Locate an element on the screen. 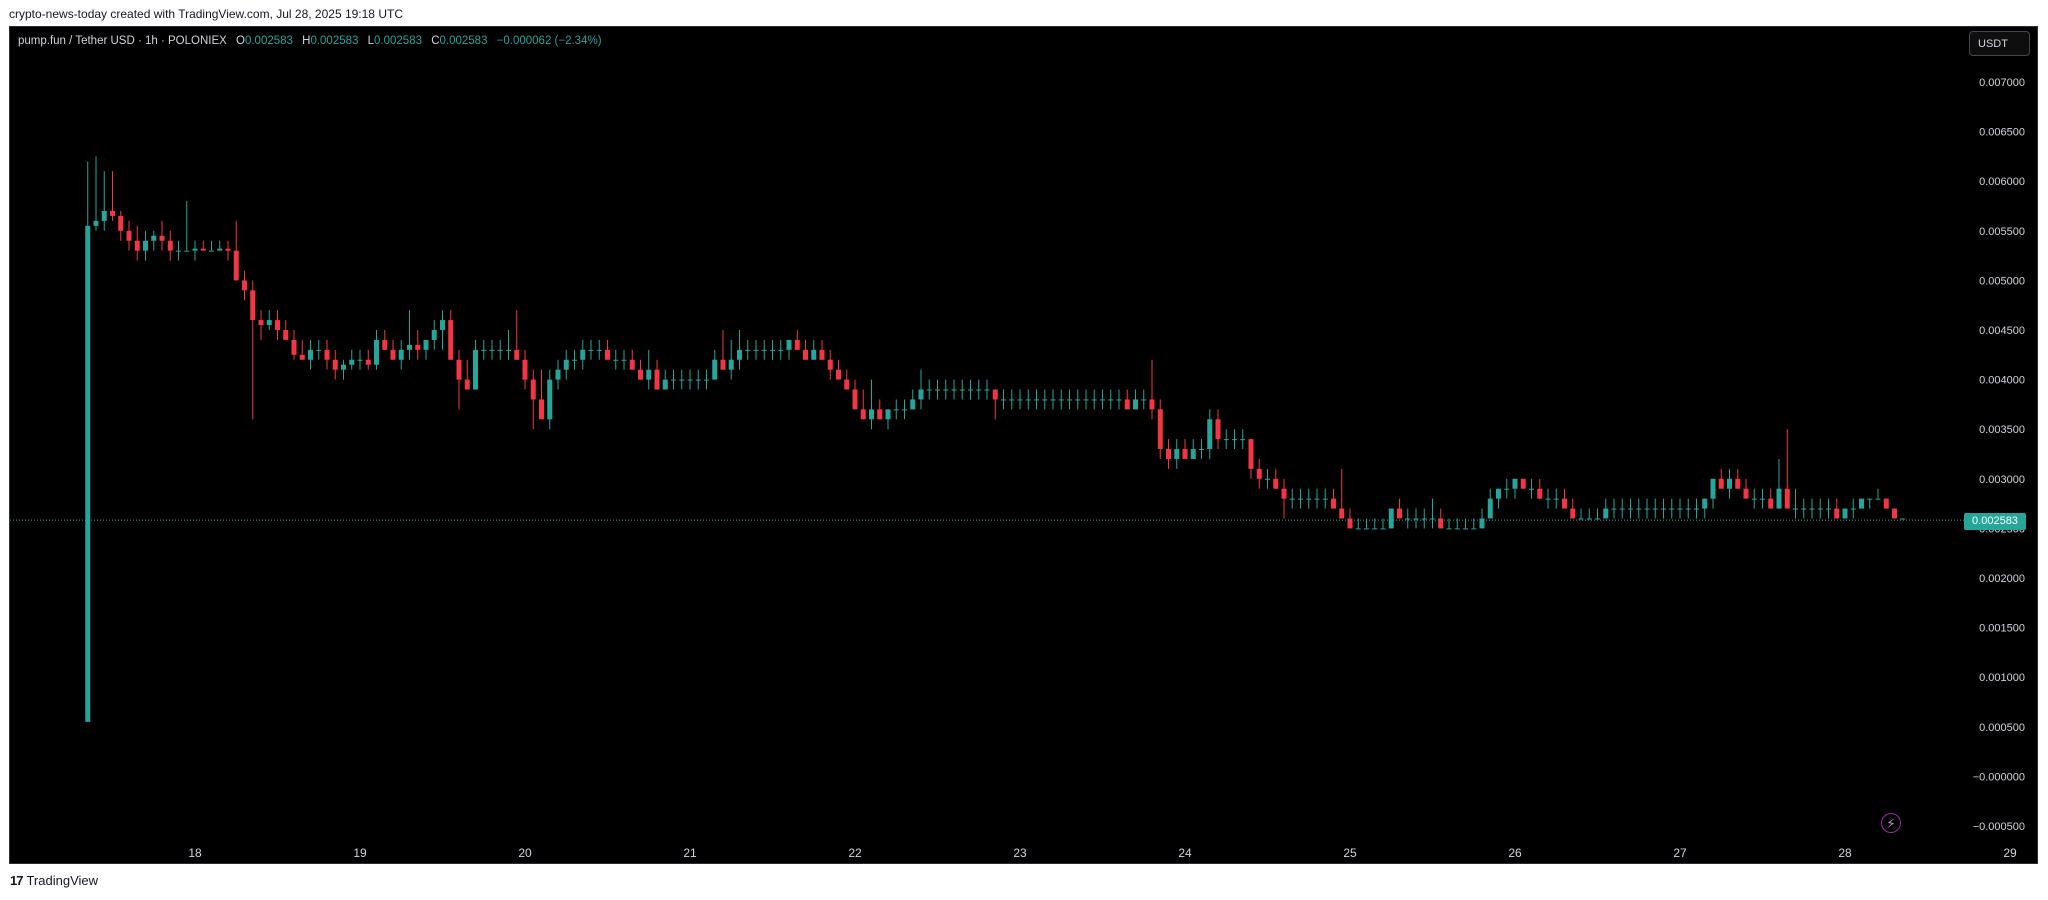 This screenshot has width=2048, height=900. tradingview-brand: TradingView is located at coordinates (62, 880).